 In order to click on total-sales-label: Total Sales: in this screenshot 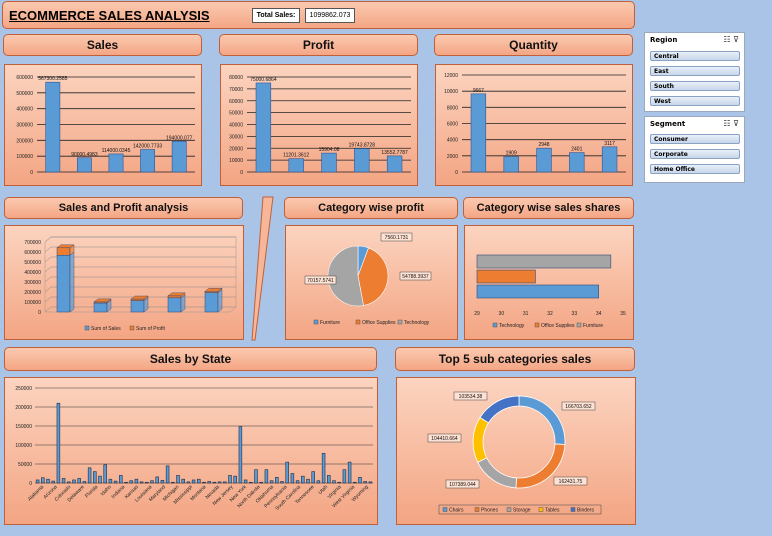, I will do `click(276, 15)`.